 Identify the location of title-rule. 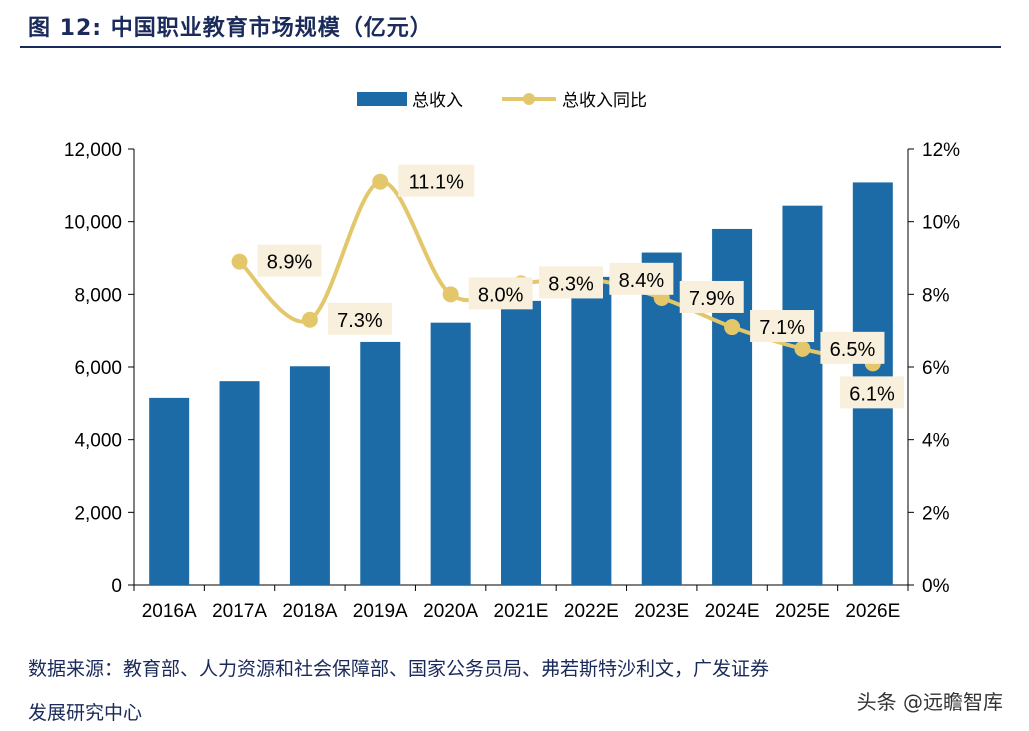
(510, 47).